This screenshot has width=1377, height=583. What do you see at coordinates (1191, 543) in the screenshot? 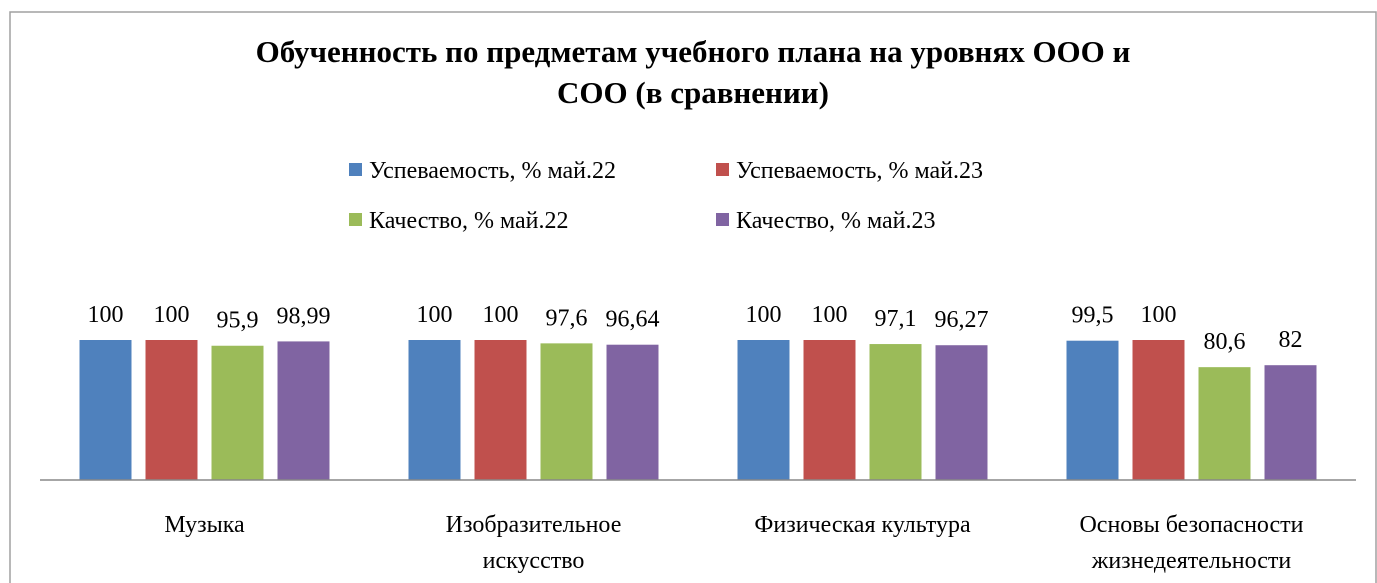
I see `x-tick-label: Основы безопасности жизнедеятельности` at bounding box center [1191, 543].